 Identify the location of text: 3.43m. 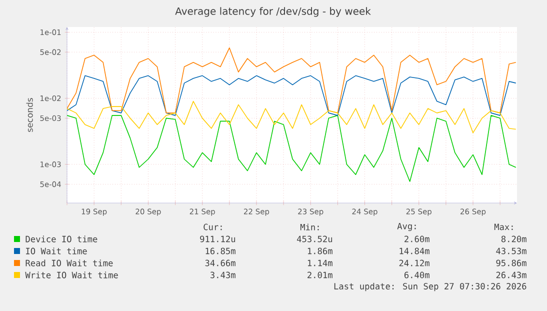
(223, 275).